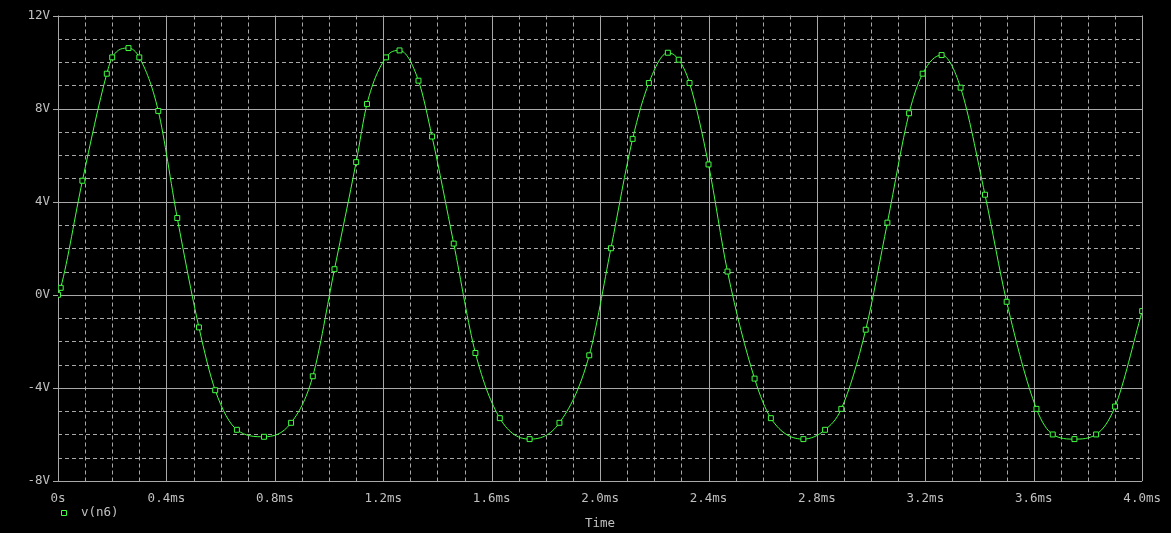 This screenshot has height=533, width=1171. Describe the element at coordinates (39, 14) in the screenshot. I see `y-tick-label: 12V` at that location.